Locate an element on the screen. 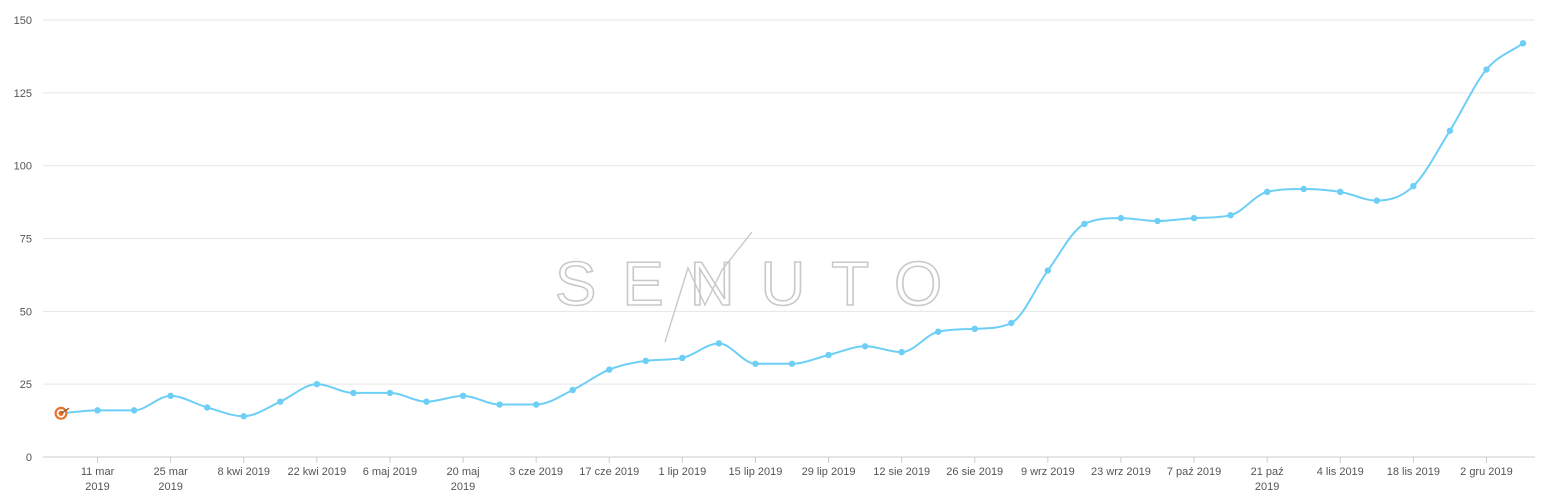 This screenshot has width=1553, height=501. y-tick-label: 125 is located at coordinates (23, 94).